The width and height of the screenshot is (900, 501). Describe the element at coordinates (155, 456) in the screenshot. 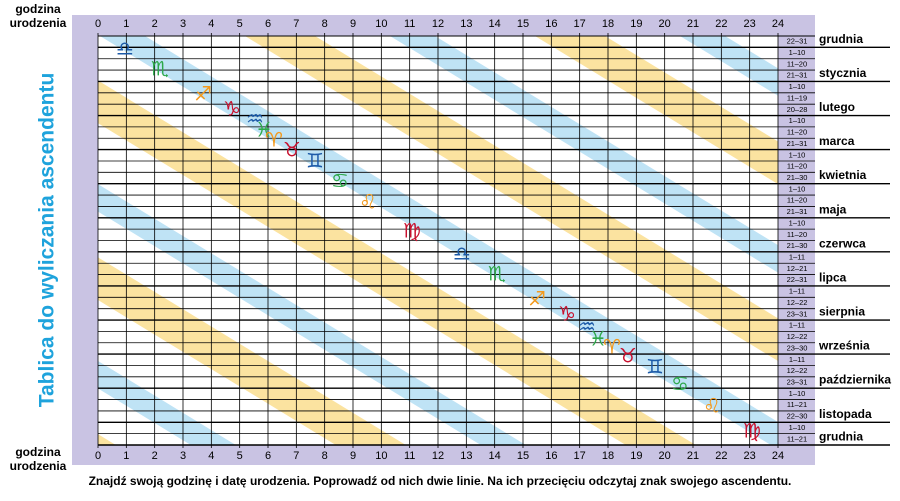

I see `hour-label-bottom: 2` at that location.